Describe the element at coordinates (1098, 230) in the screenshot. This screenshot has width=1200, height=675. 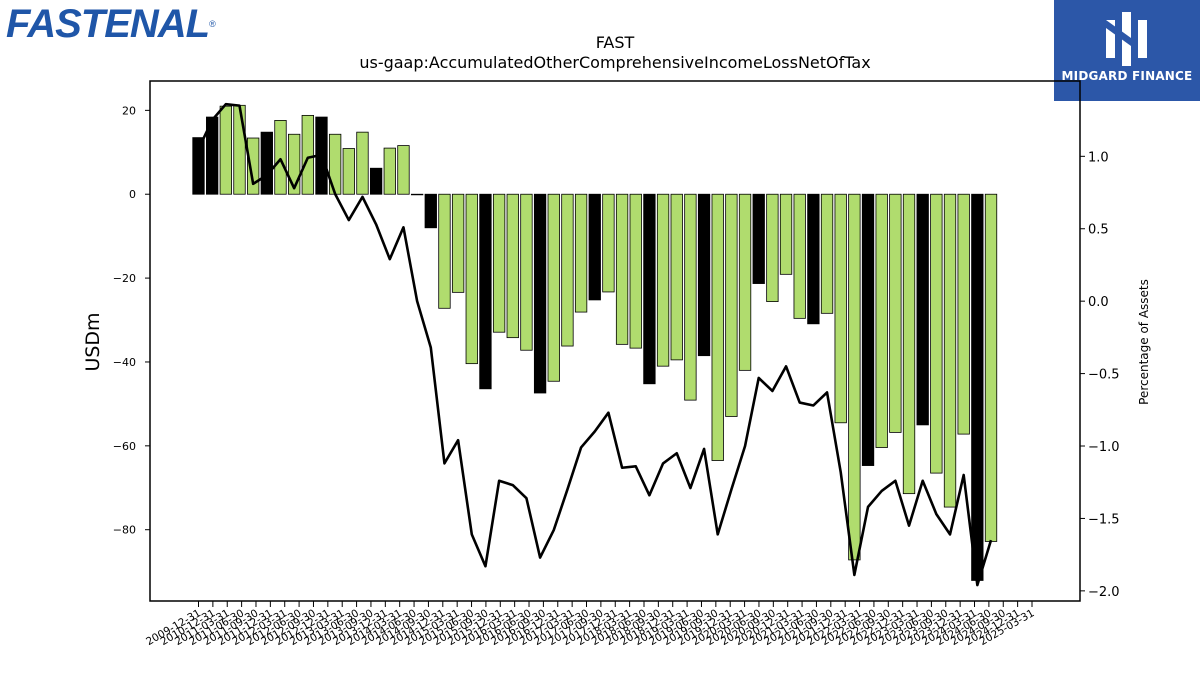
I see `y2-tick-label: 0.5` at that location.